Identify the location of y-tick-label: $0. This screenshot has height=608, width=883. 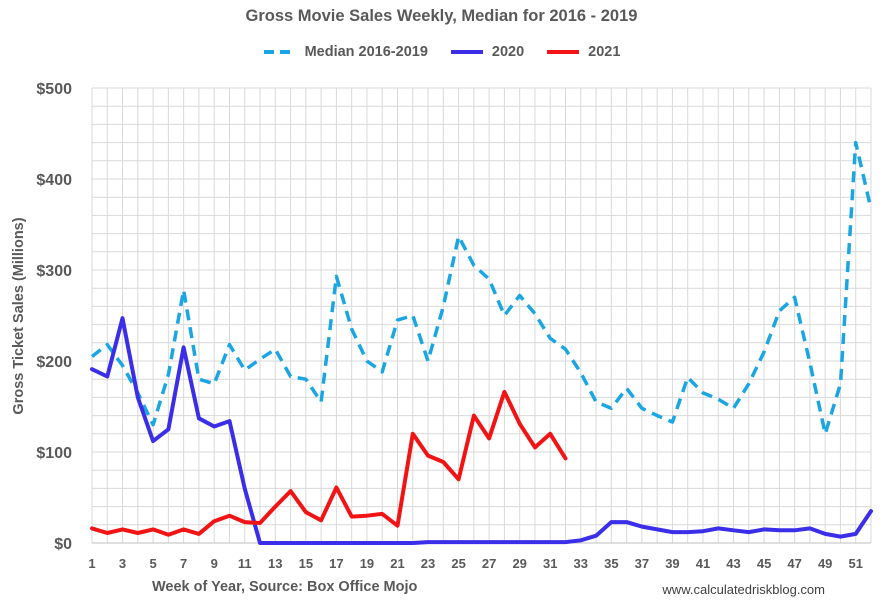
(63, 544).